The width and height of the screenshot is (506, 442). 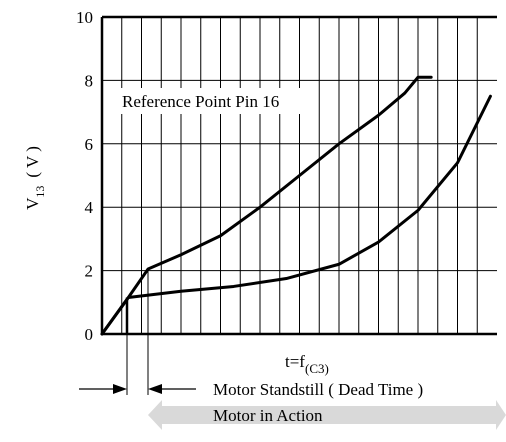 I want to click on y-axis-label-sub: 13, so click(x=40, y=192).